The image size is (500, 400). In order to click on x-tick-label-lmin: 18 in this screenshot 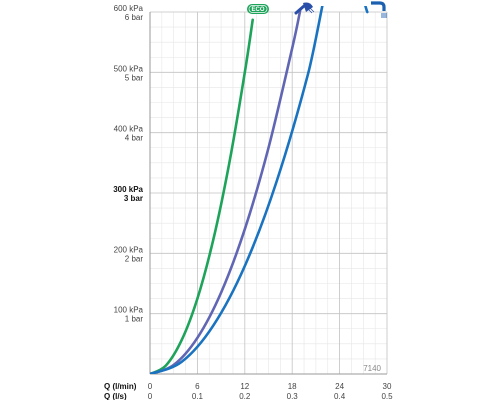, I will do `click(292, 386)`.